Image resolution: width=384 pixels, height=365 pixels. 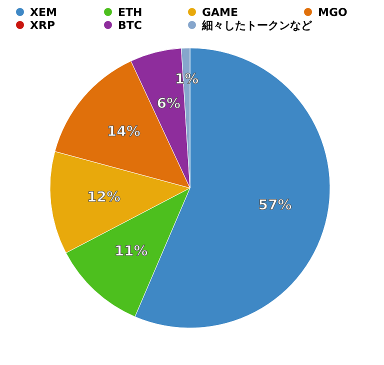 What do you see at coordinates (275, 205) in the screenshot?
I see `data-label: 57%` at bounding box center [275, 205].